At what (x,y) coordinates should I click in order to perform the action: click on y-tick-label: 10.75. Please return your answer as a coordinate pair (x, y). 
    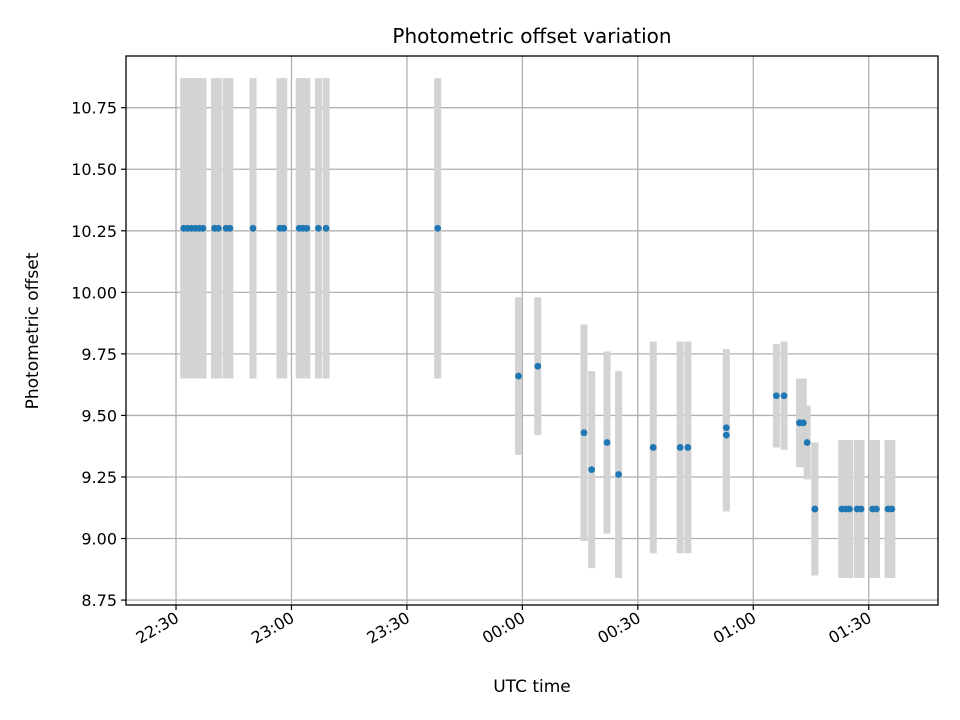
    Looking at the image, I should click on (94, 108).